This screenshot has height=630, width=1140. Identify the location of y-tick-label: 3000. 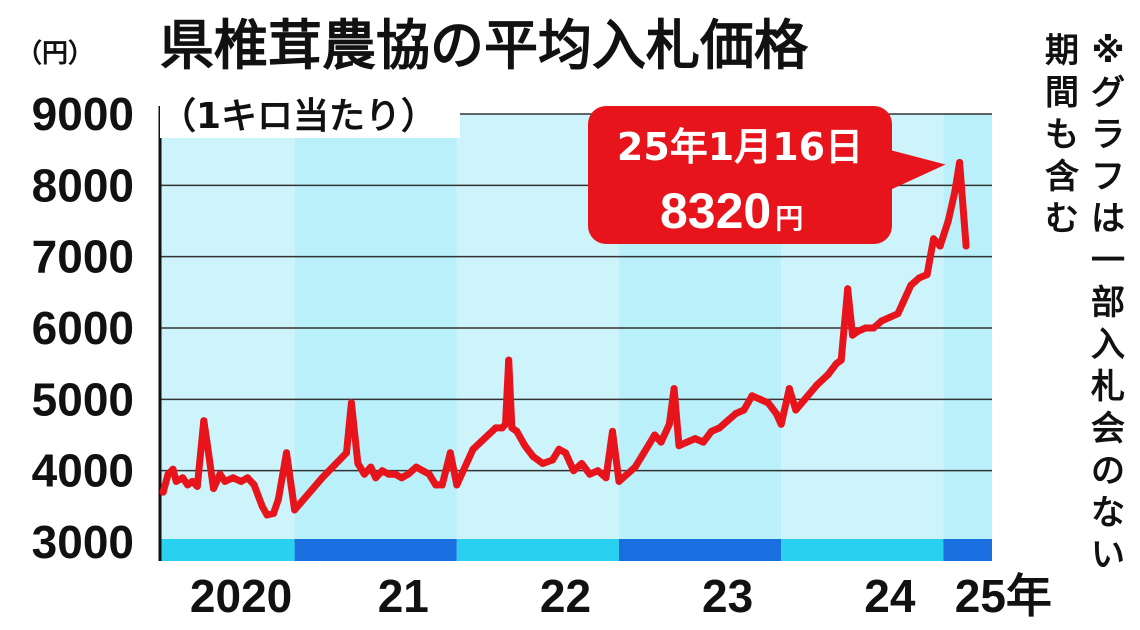
(83, 542).